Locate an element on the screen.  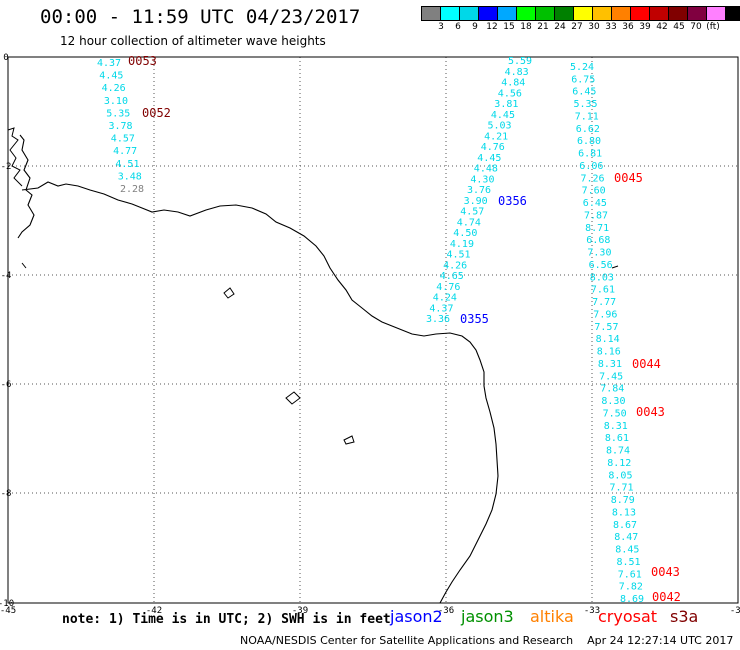
colorbar-label: 3 is located at coordinates (441, 27).